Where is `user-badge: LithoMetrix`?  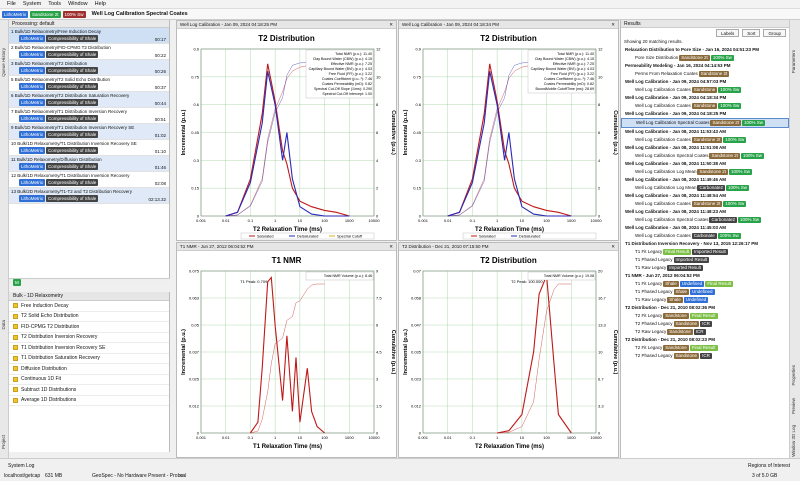 user-badge: LithoMetrix is located at coordinates (32, 150).